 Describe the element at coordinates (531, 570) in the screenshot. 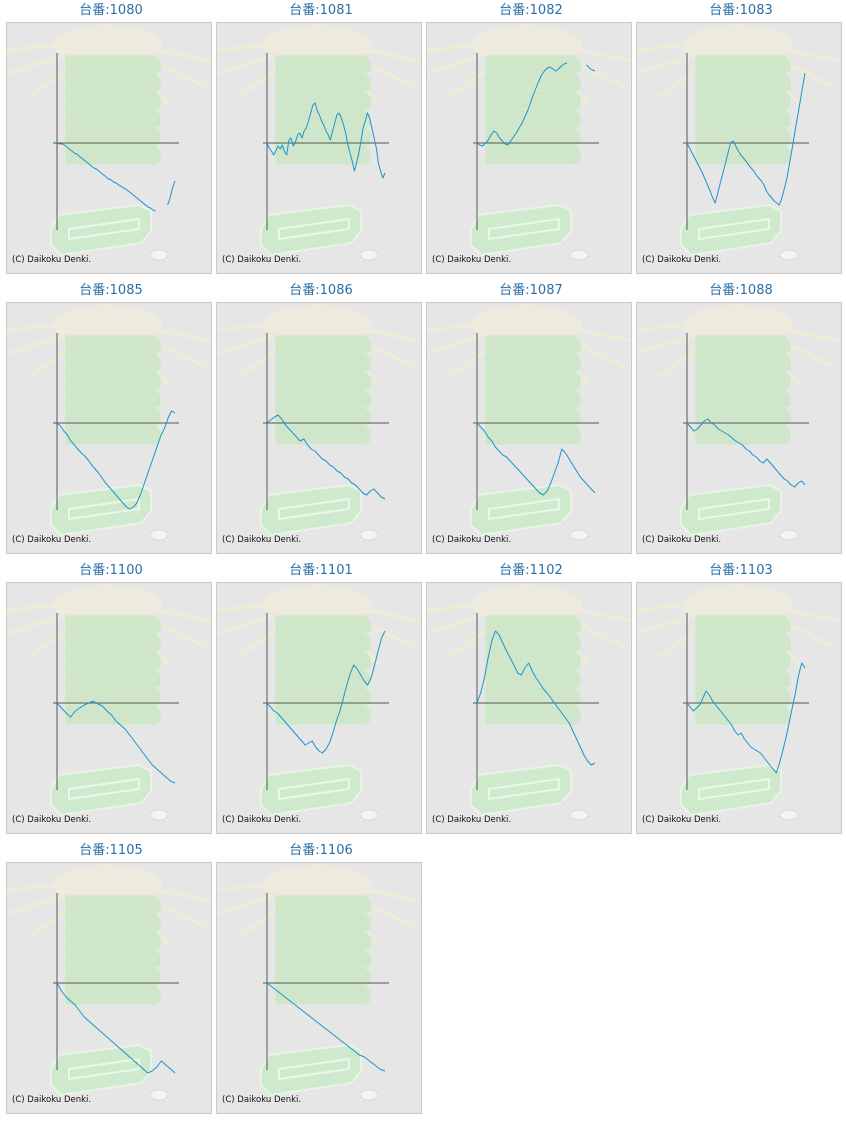

I see `chart-title: 台番:1102` at that location.